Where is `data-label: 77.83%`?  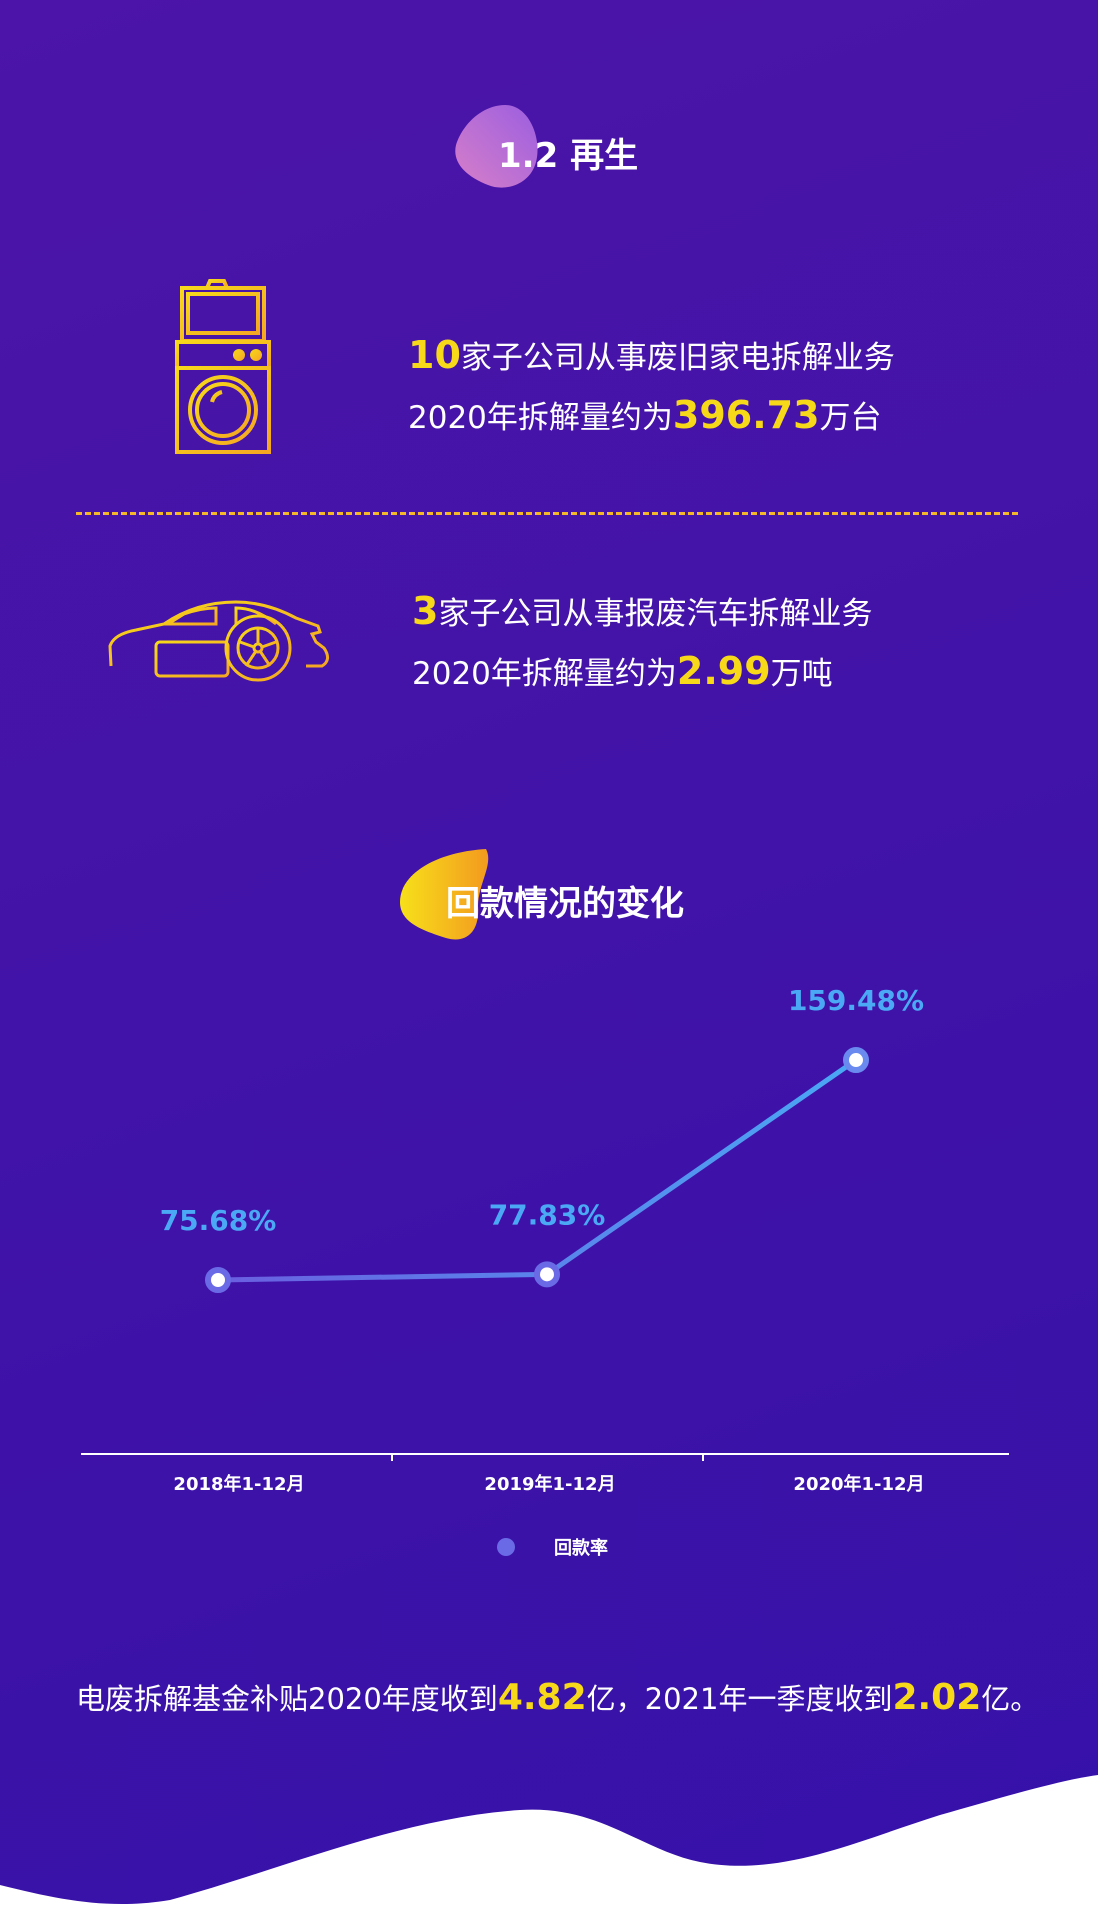
data-label: 77.83% is located at coordinates (547, 1214).